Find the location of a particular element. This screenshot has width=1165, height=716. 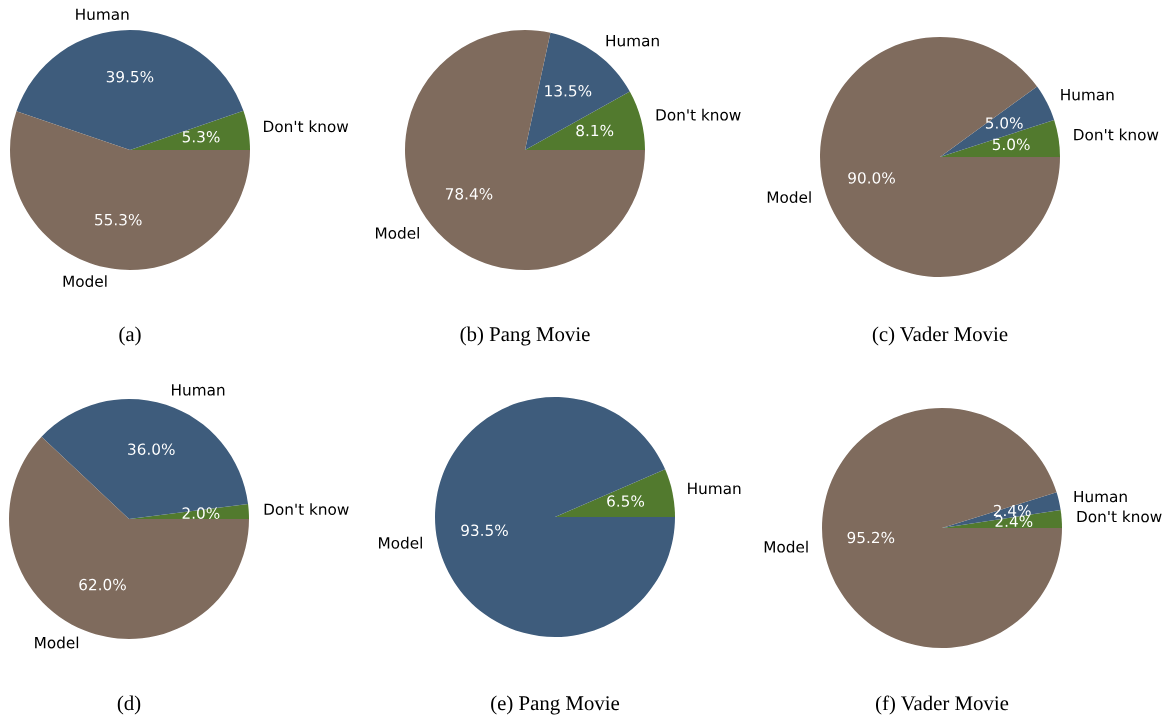

text: (c) Vader Movie is located at coordinates (940, 336).